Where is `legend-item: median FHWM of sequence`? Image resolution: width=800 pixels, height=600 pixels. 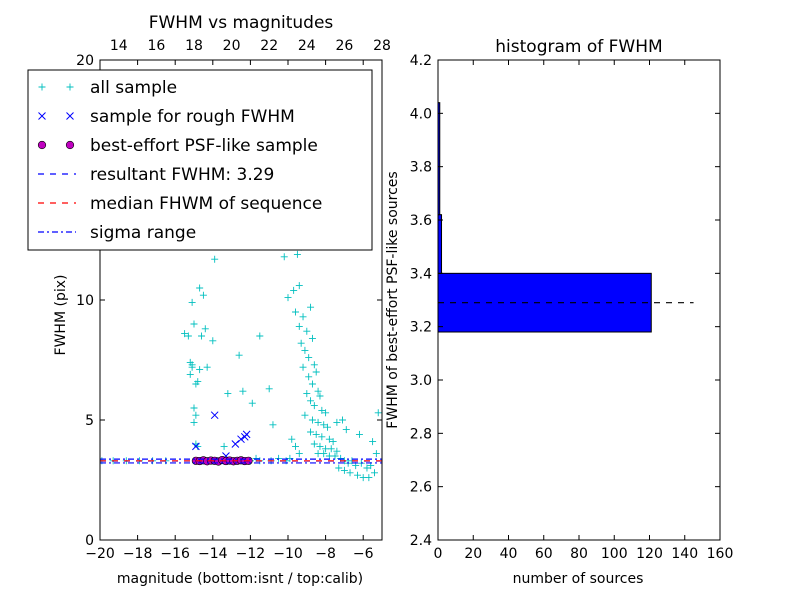 legend-item: median FHWM of sequence is located at coordinates (180, 204).